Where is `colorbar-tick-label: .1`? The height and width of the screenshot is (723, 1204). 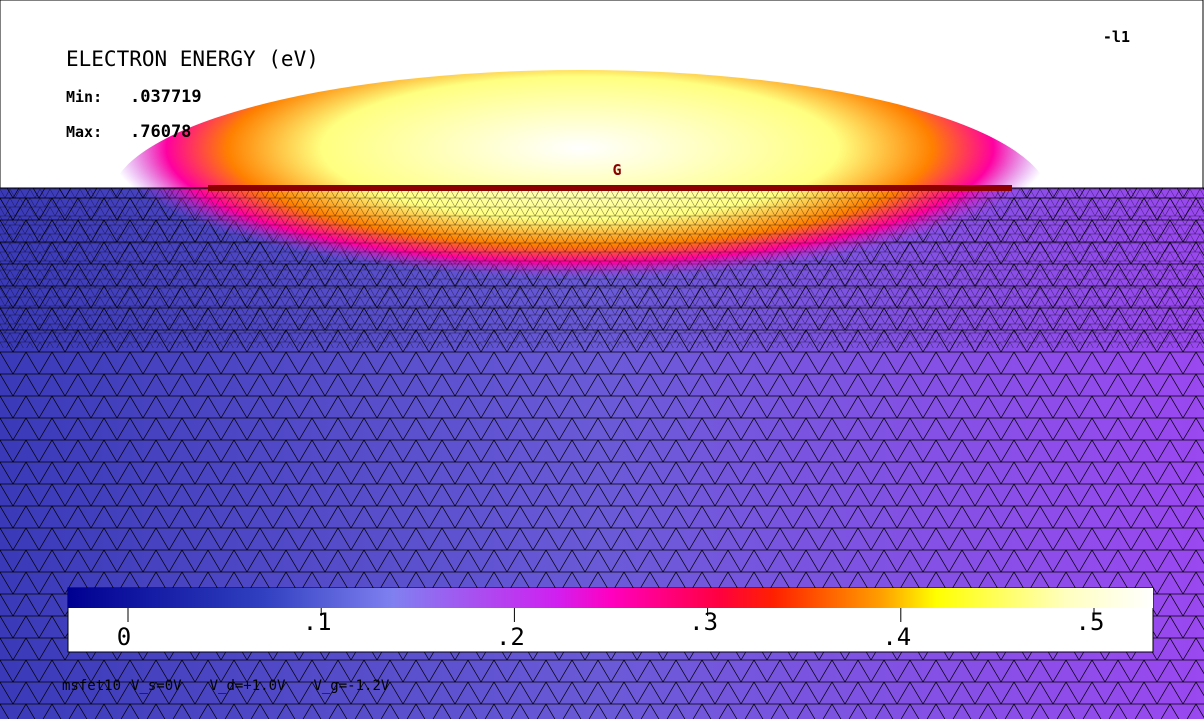
colorbar-tick-label: .1 is located at coordinates (317, 622).